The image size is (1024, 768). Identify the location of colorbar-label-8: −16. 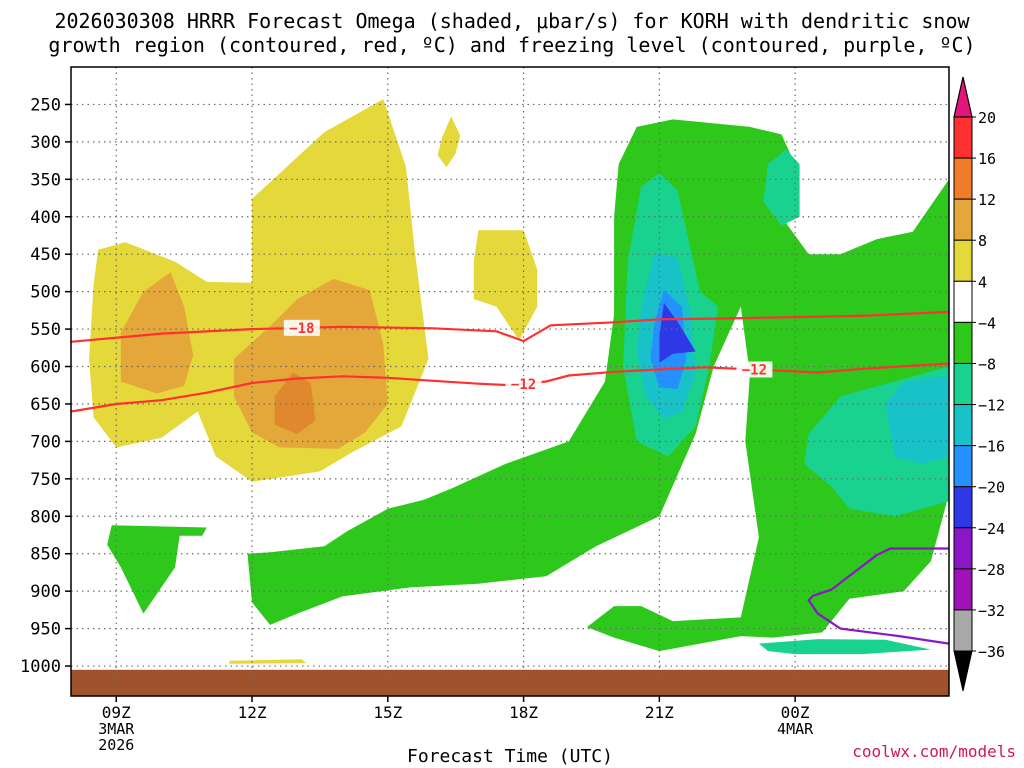
(991, 447).